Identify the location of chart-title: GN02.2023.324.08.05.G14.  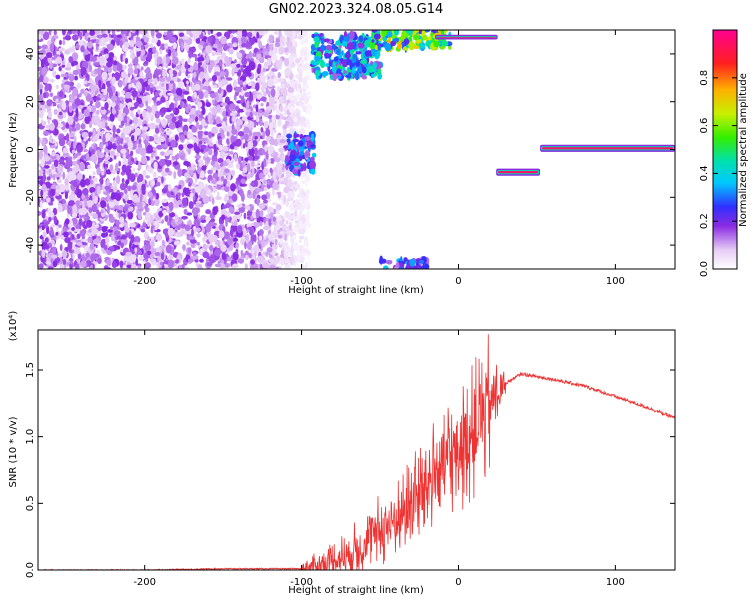
(356, 9).